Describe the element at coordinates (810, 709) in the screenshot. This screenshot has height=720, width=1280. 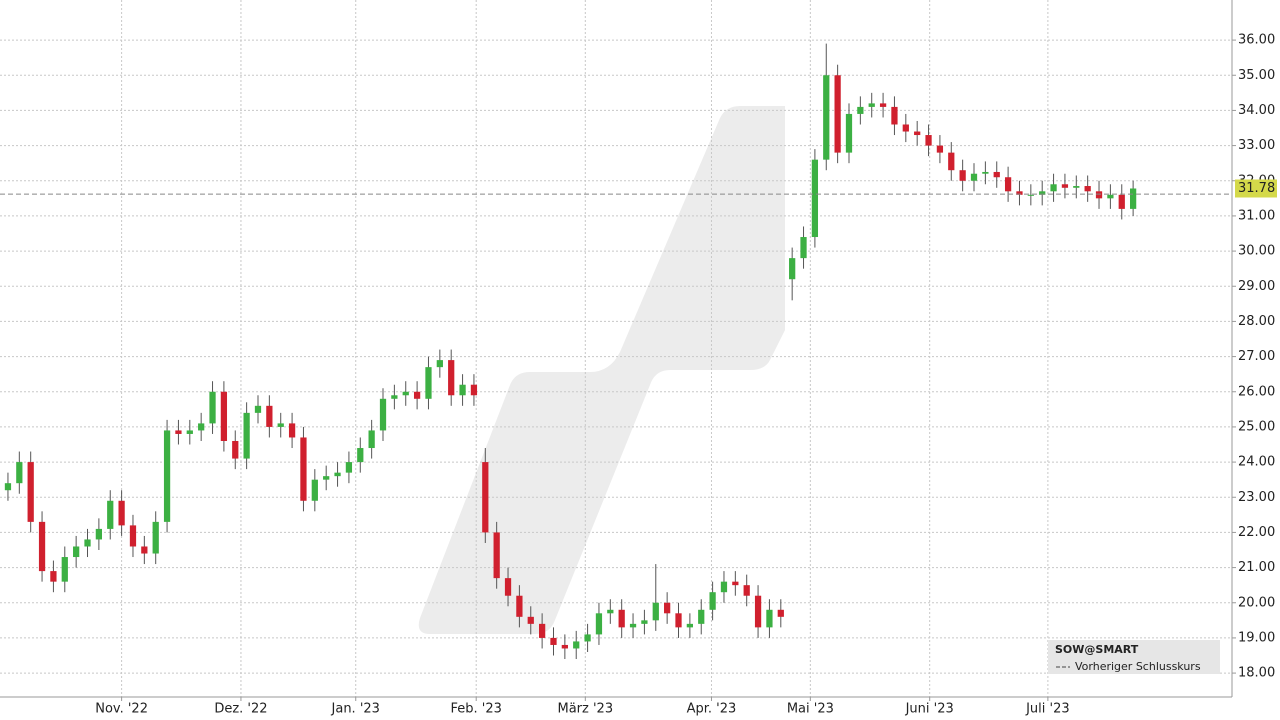
I see `x-tick-label: Mai '23` at that location.